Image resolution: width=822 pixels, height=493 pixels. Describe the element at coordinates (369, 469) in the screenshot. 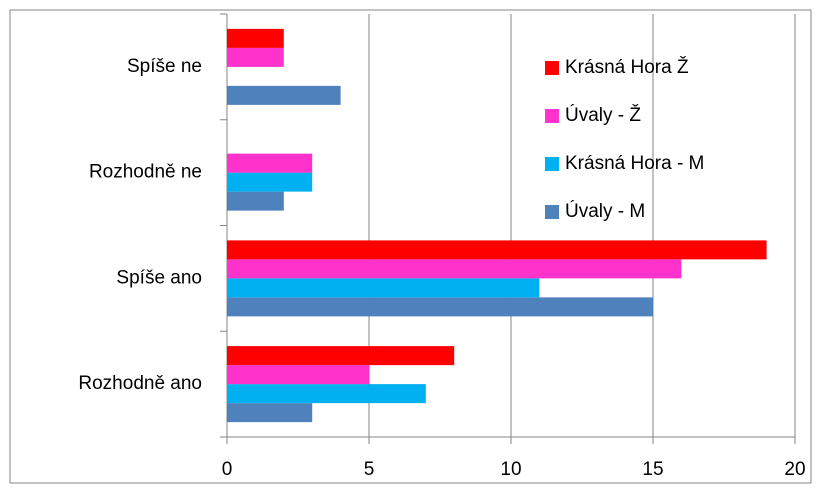

I see `x-tick-label: 5` at that location.